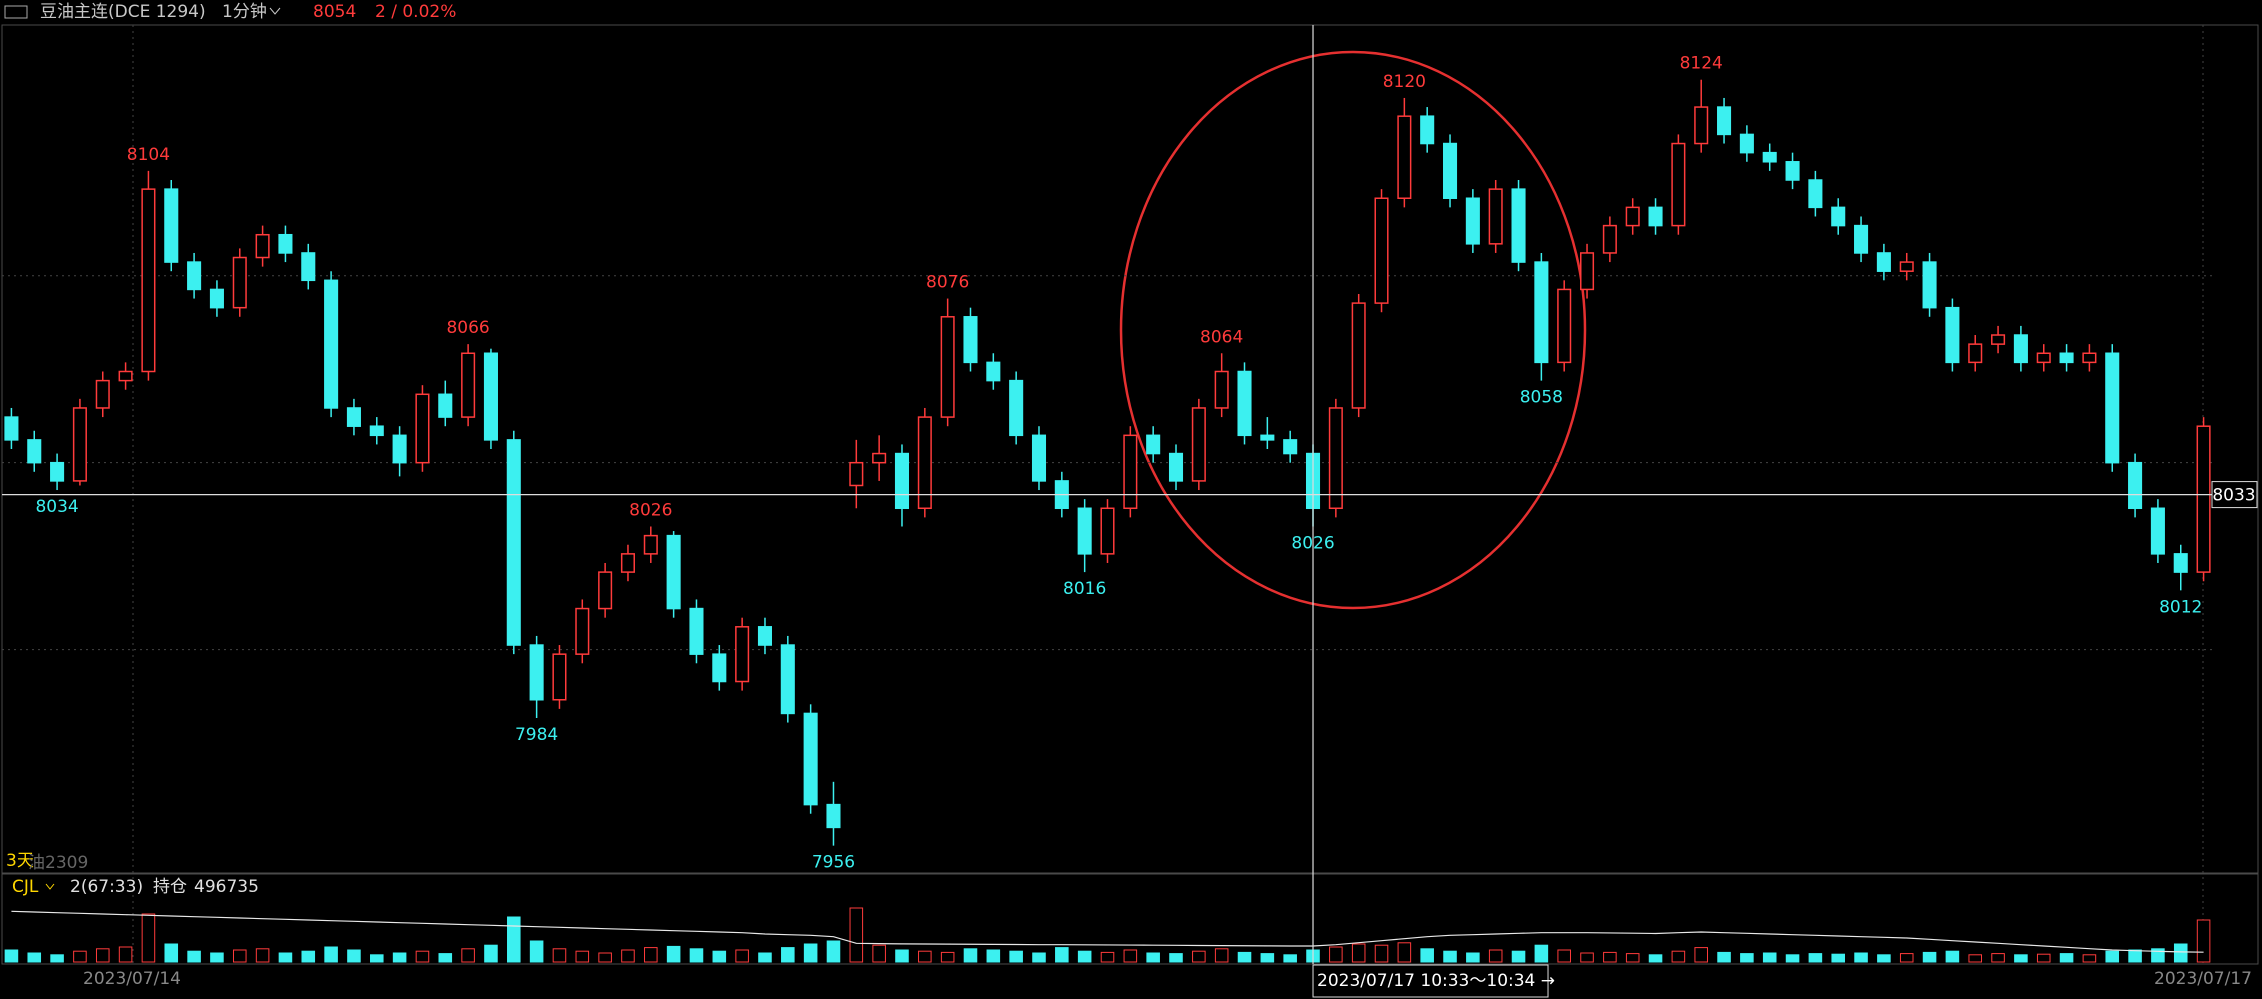 This screenshot has width=2262, height=999. I want to click on period: 1分钟, so click(244, 12).